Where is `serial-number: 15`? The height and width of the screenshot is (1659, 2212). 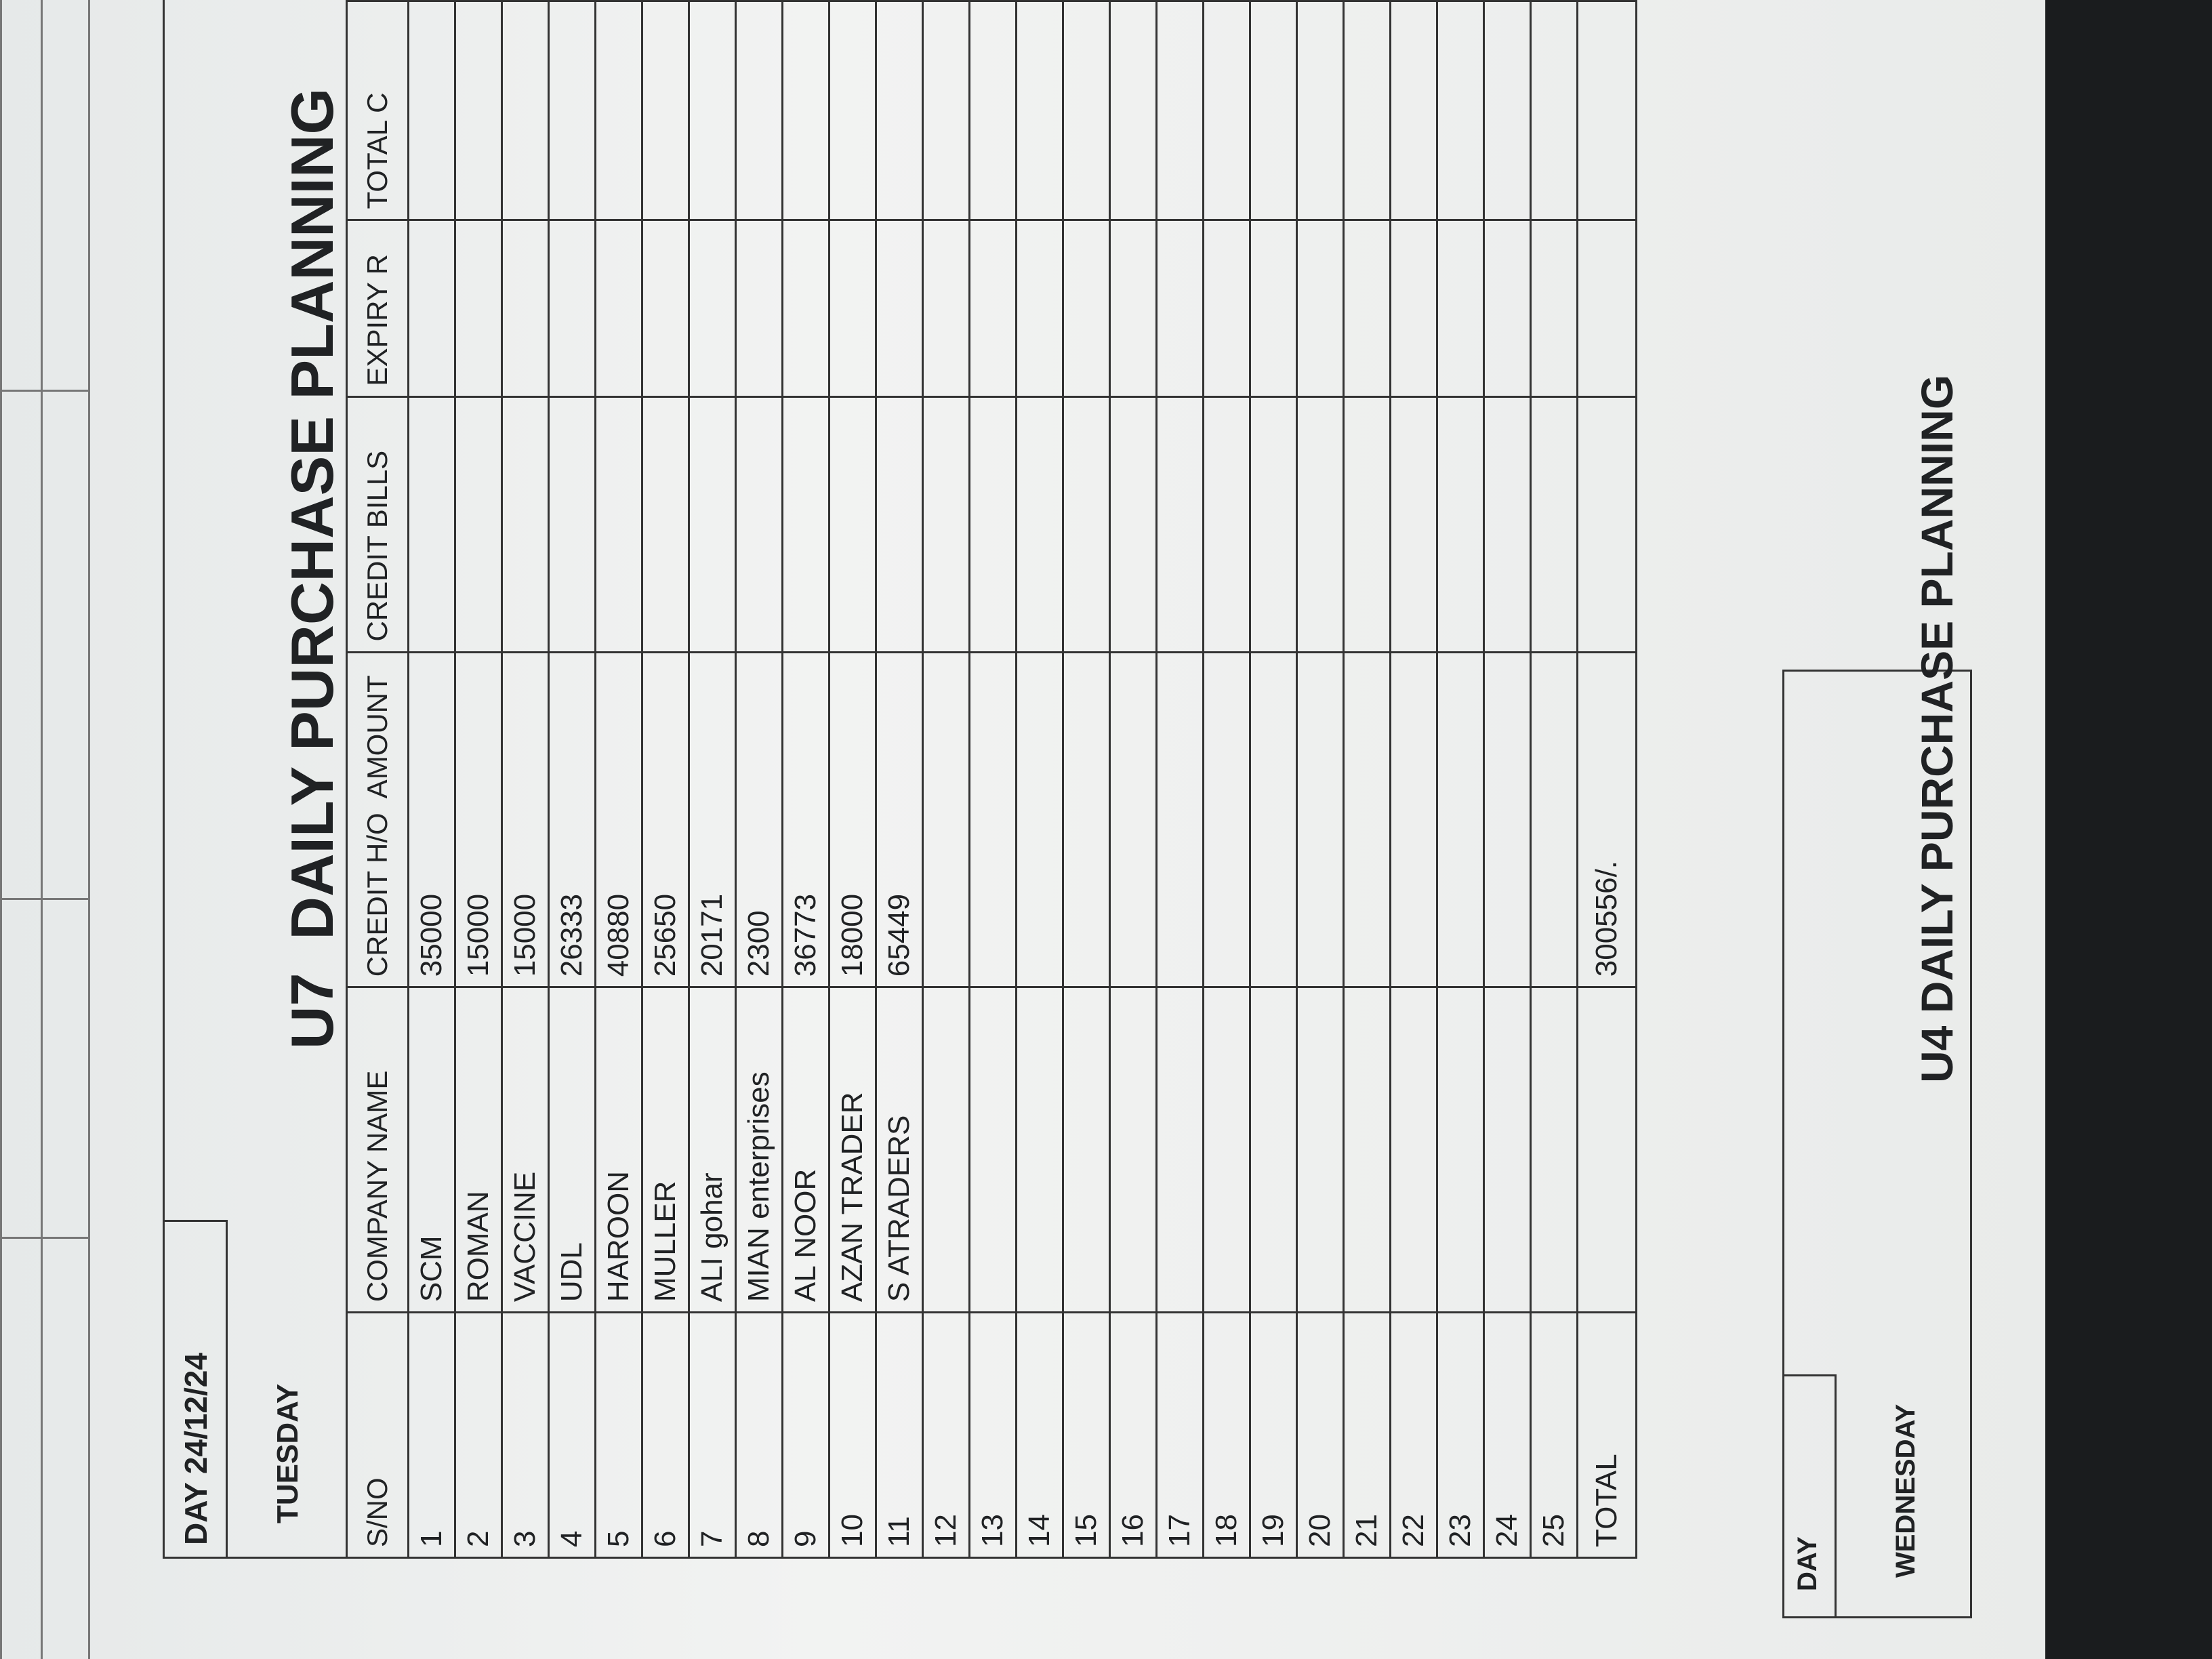
serial-number: 15 is located at coordinates (1086, 1435).